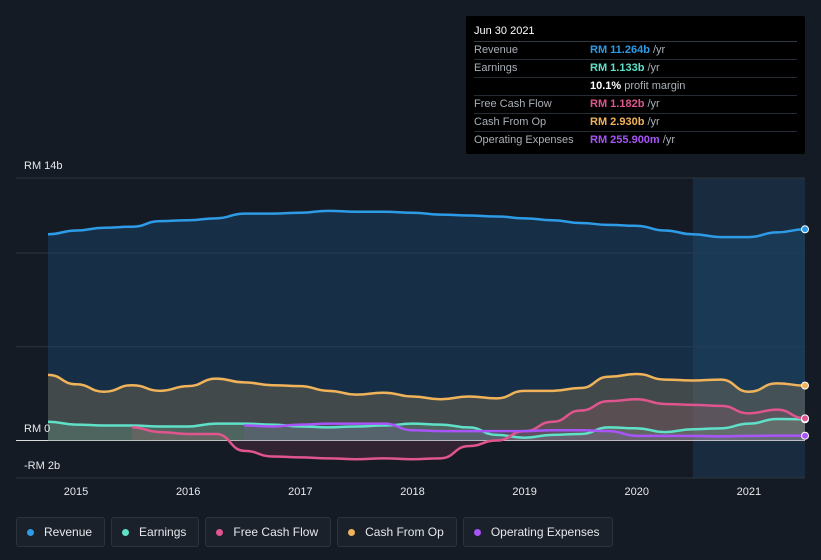 Image resolution: width=821 pixels, height=560 pixels. Describe the element at coordinates (68, 532) in the screenshot. I see `legend-label: Revenue` at that location.